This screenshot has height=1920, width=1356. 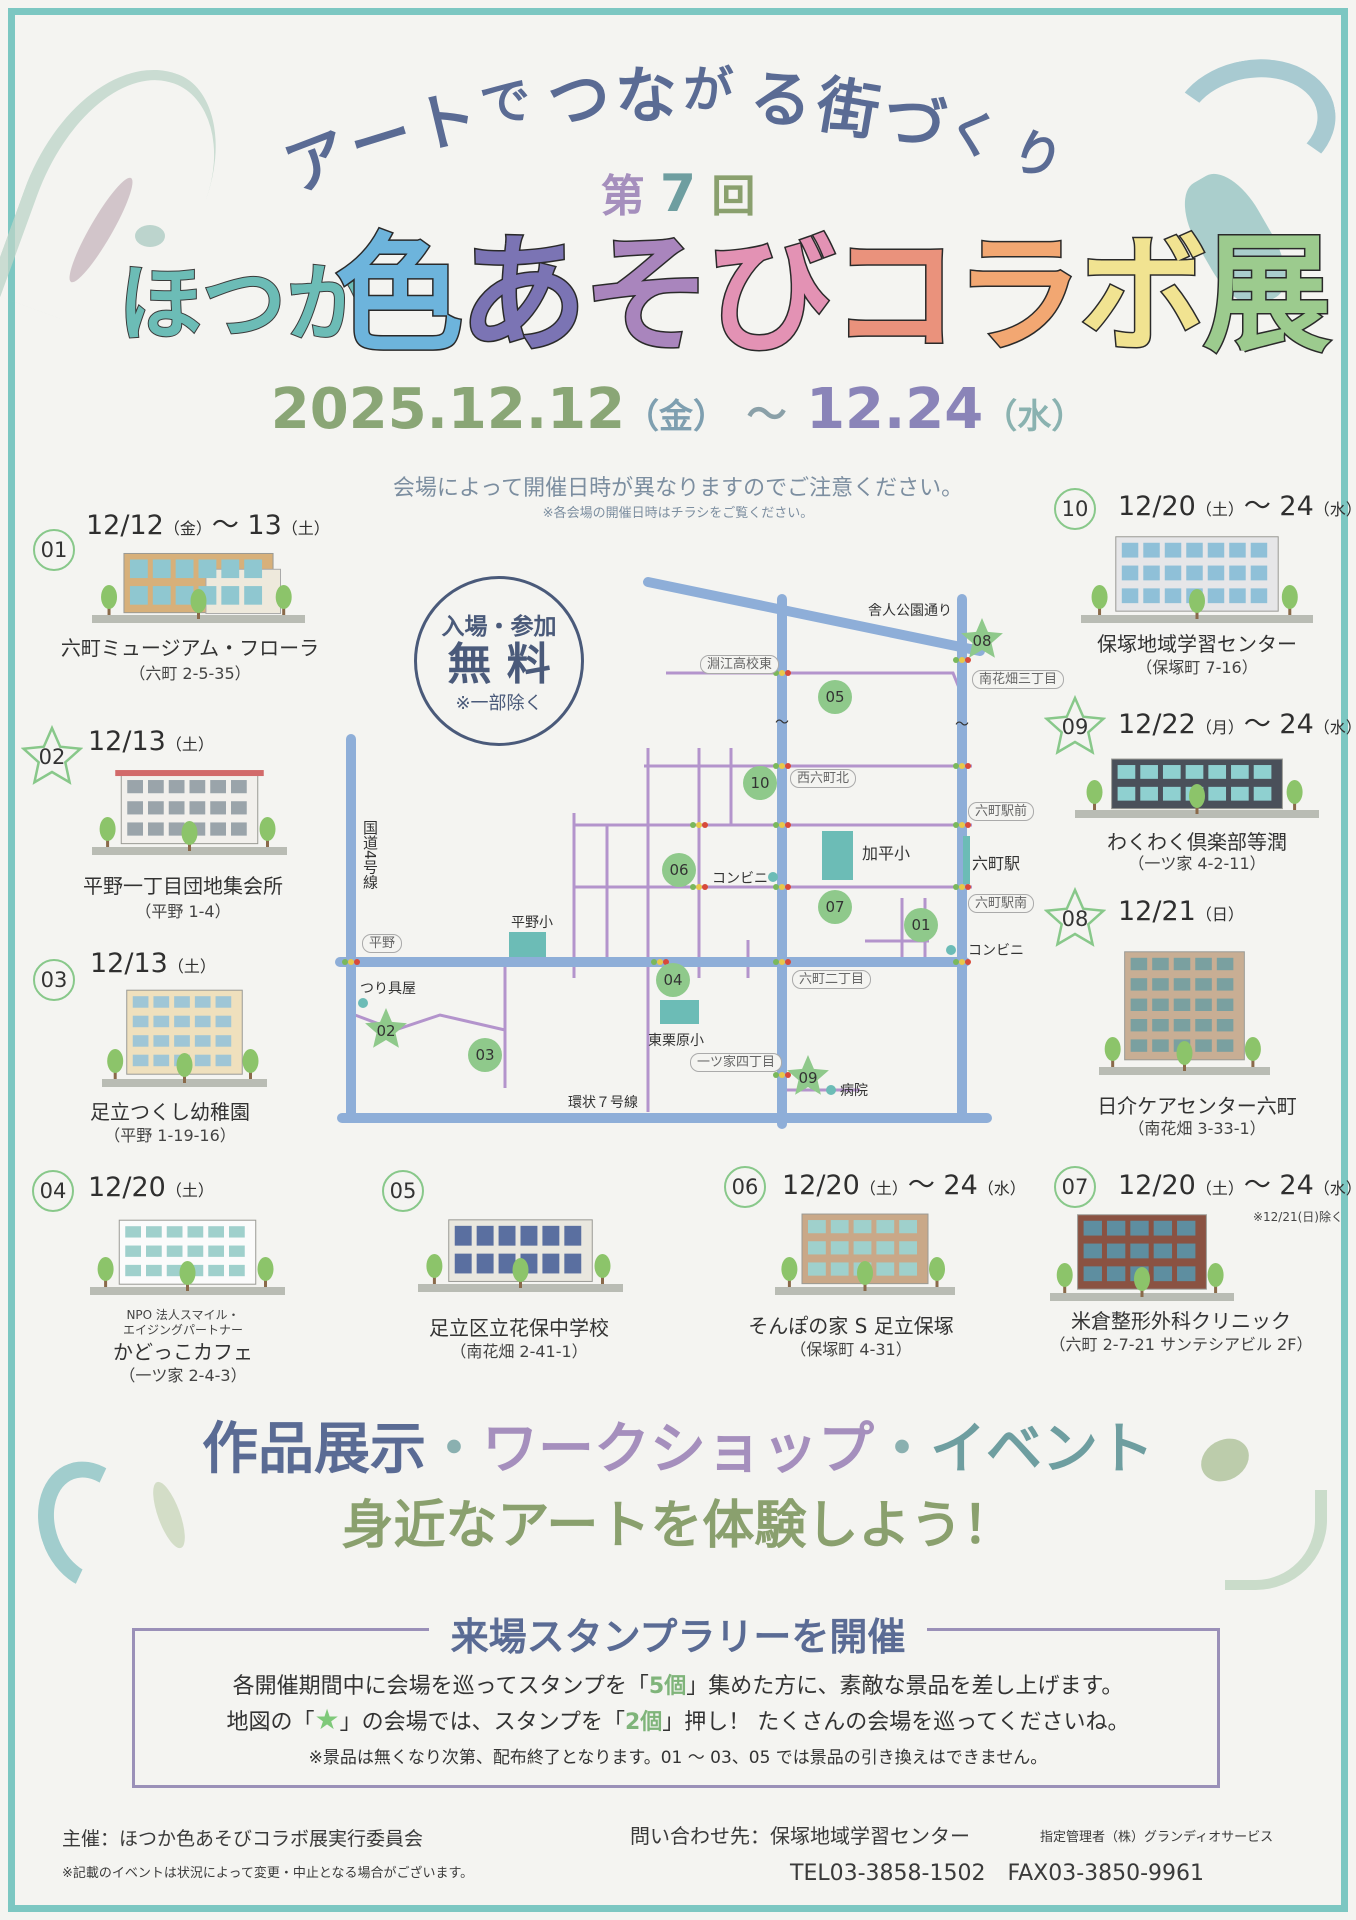 I want to click on stamp-rally-title: 来場スタンプラリーを開催, so click(x=678, y=1633).